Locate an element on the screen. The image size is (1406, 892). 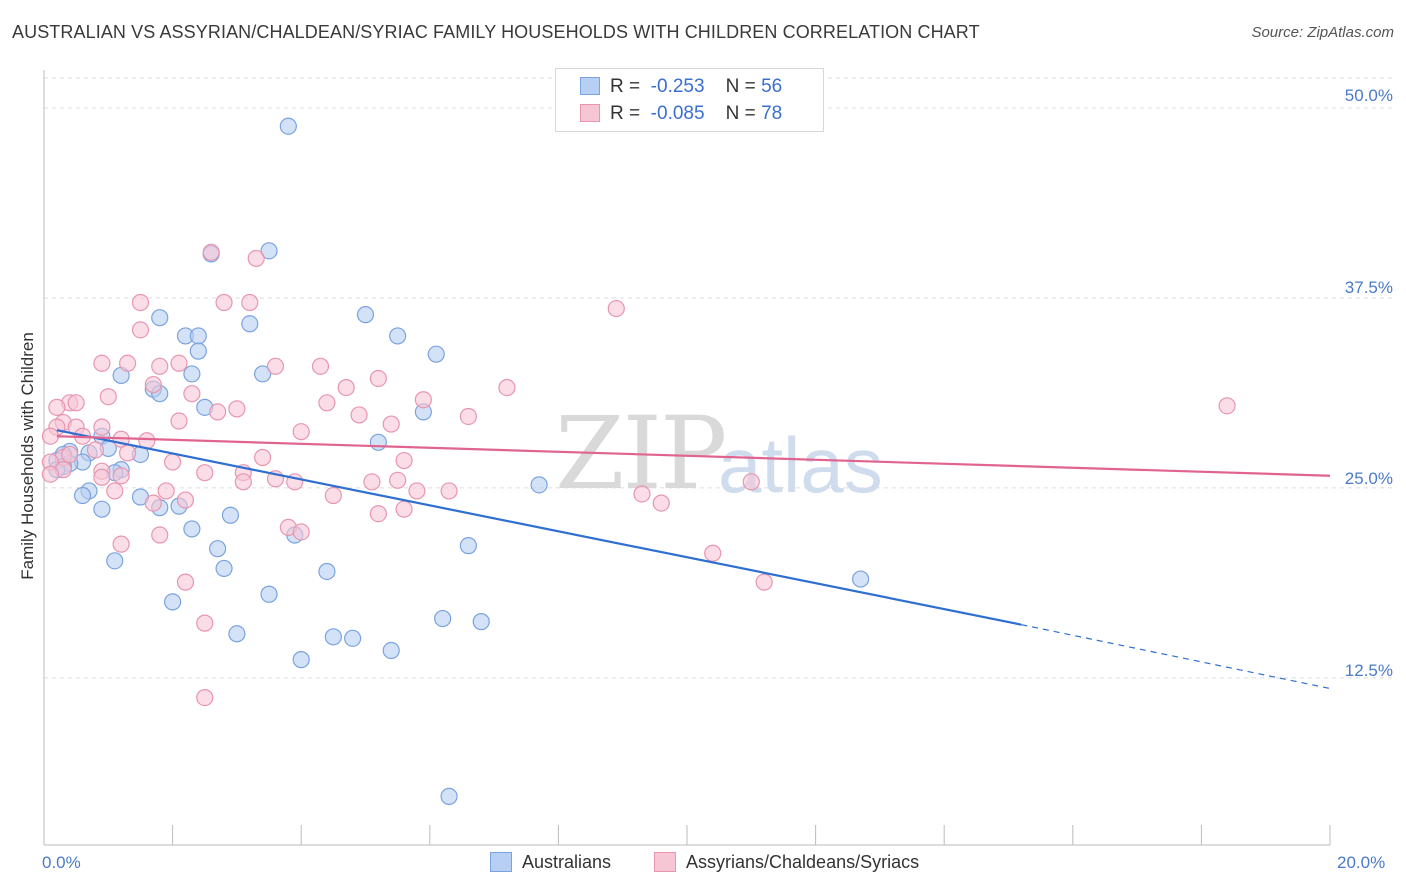
series-legend: Australians Assyrians/Chaldeans/Syriacs is located at coordinates (703, 864).